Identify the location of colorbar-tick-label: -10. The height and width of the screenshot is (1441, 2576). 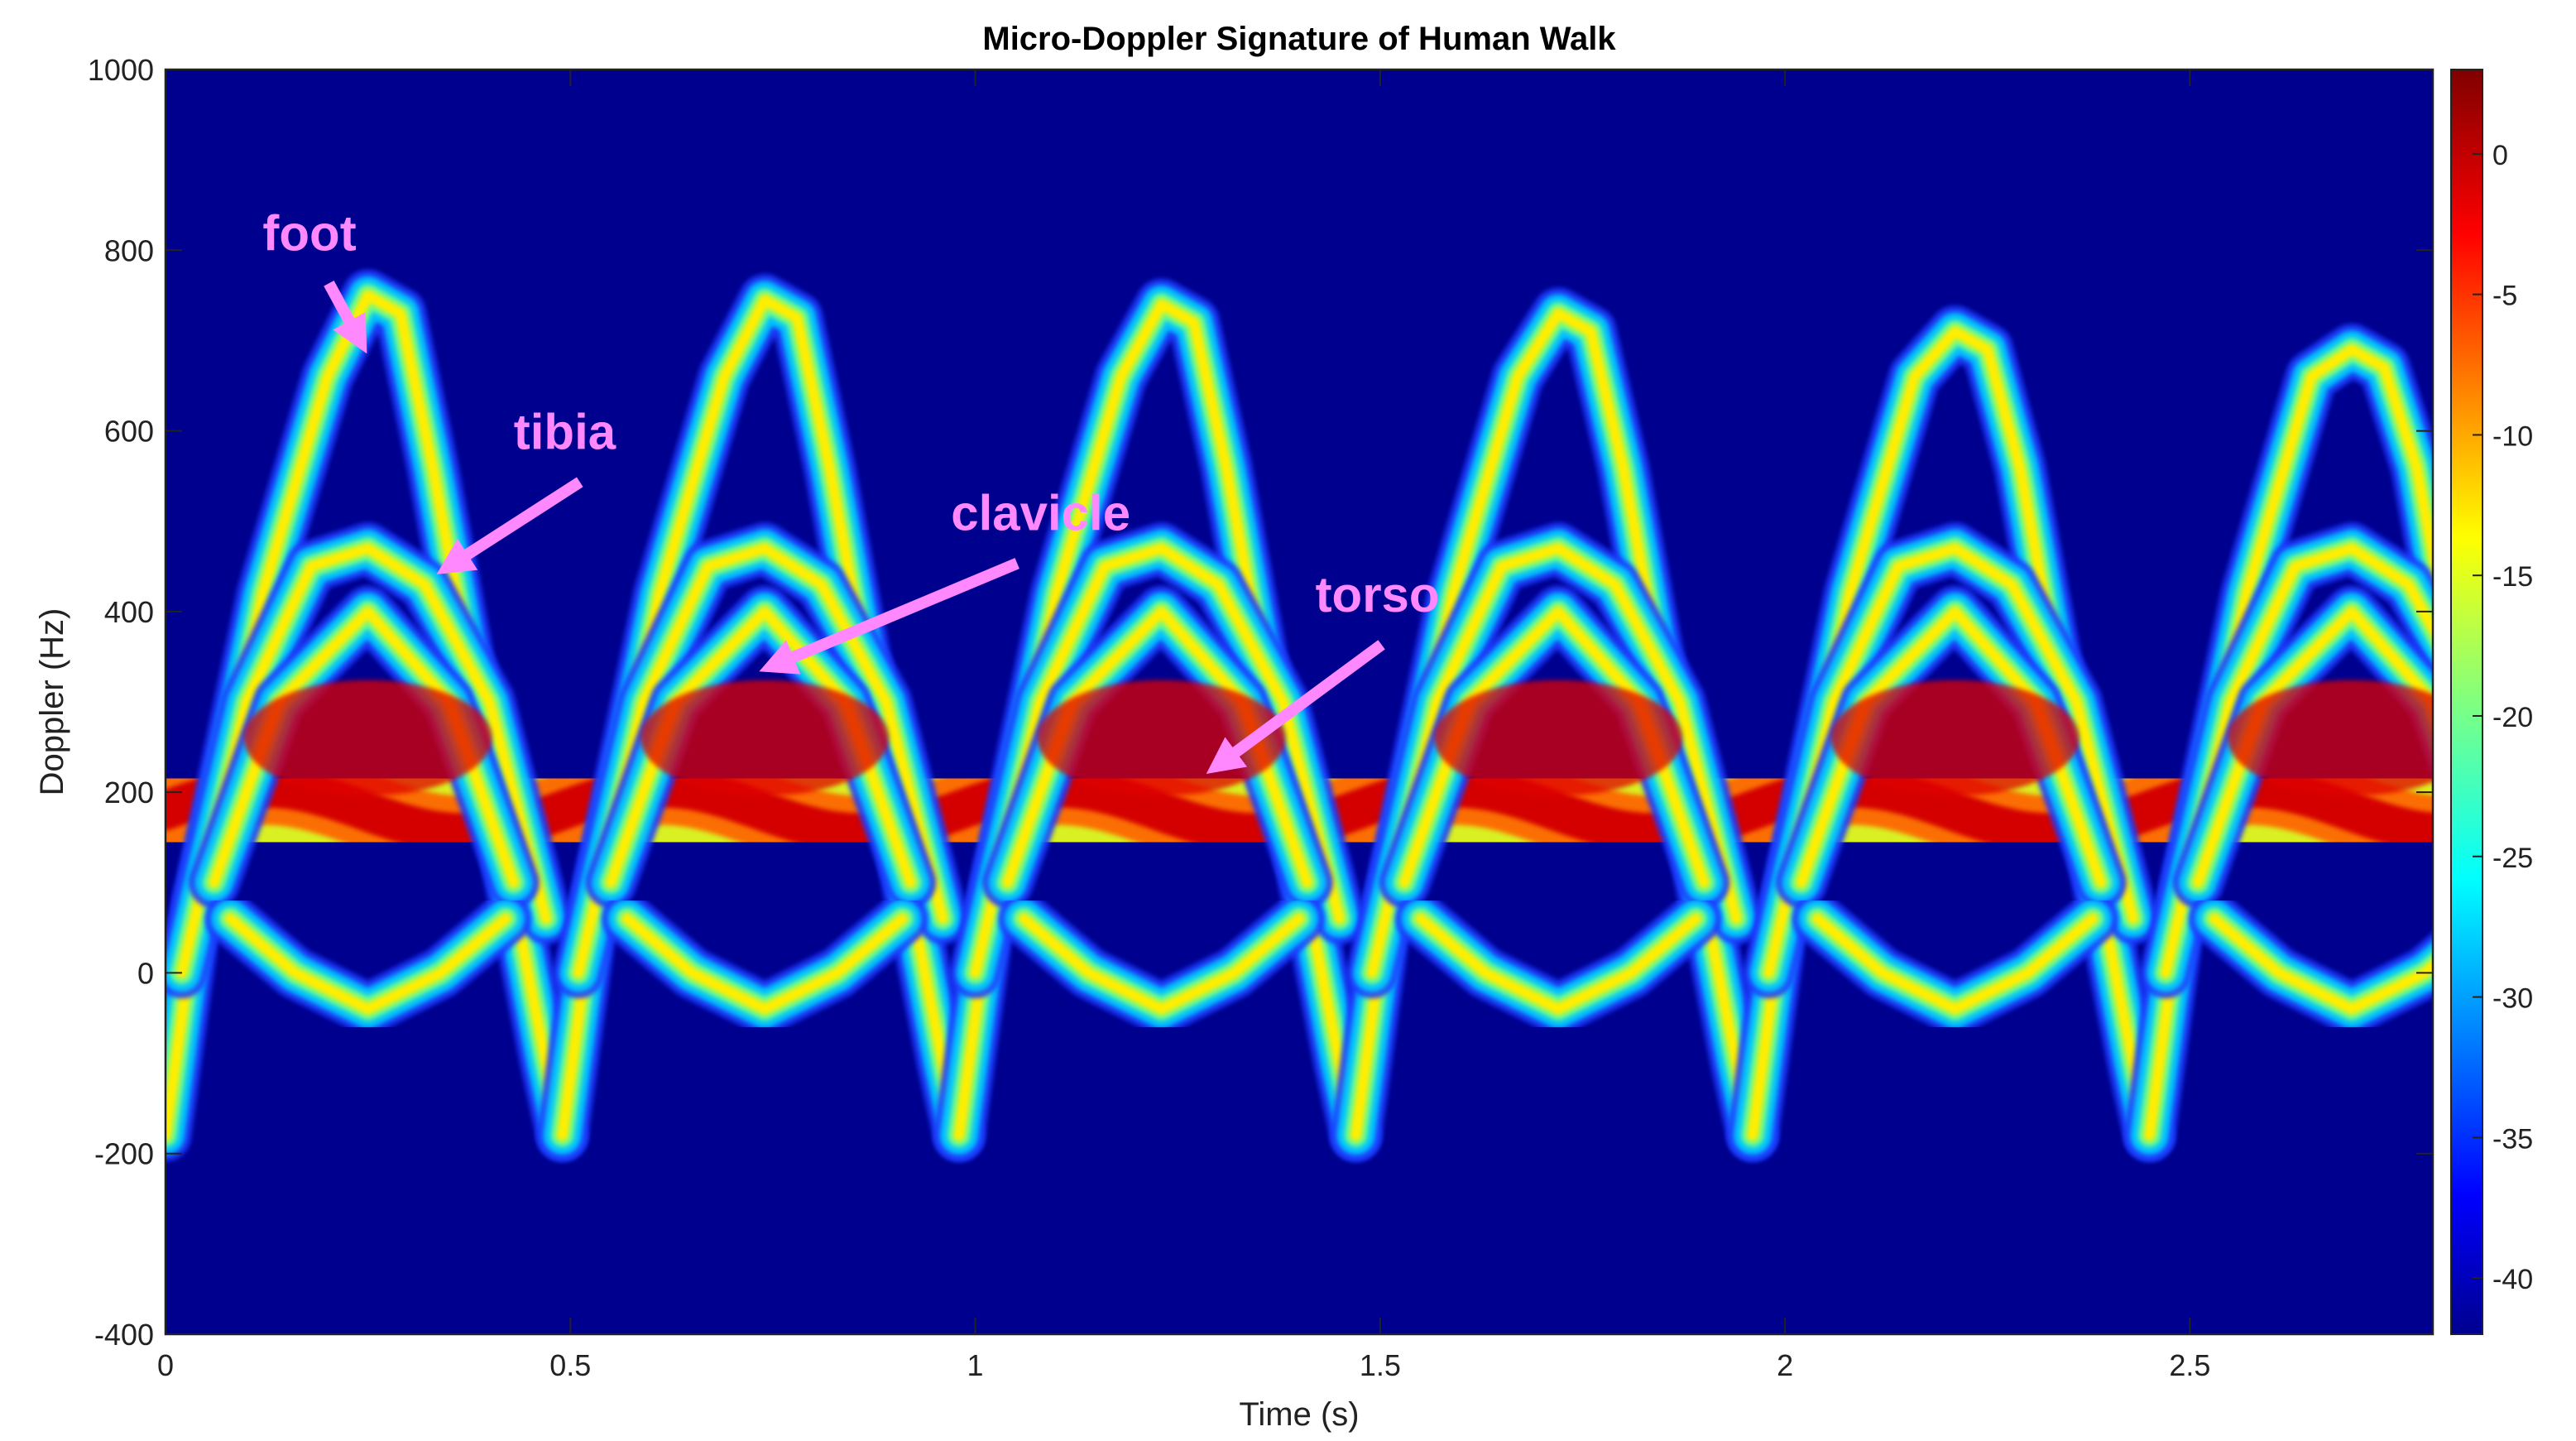
(2513, 436).